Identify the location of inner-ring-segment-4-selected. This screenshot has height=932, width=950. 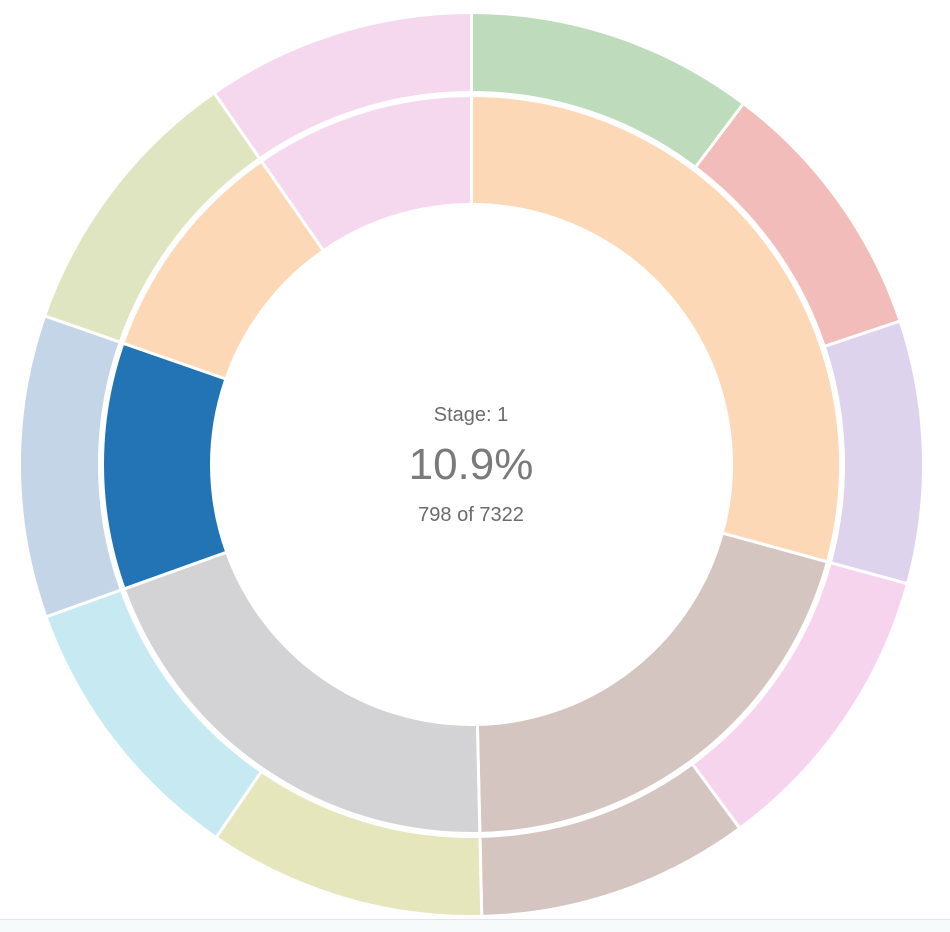
(165, 466).